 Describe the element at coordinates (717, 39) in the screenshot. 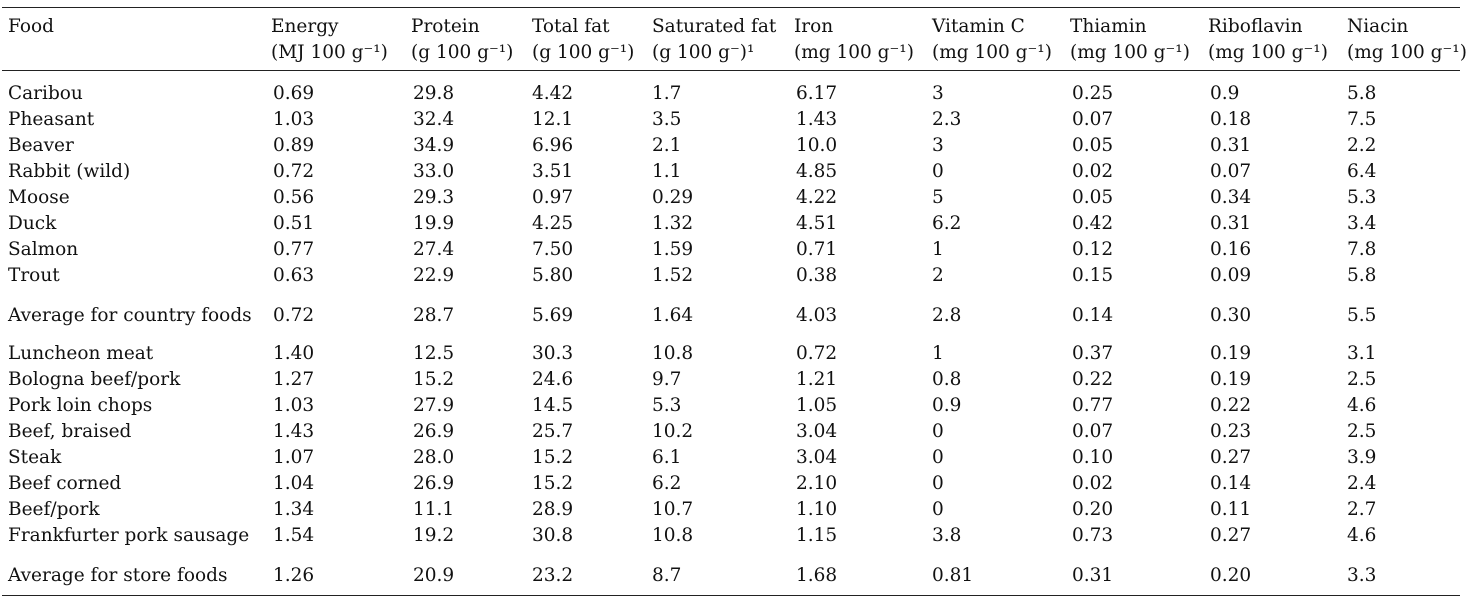

I see `header-saturated-fat: Saturated fat (g 100 g⁻)¹` at that location.